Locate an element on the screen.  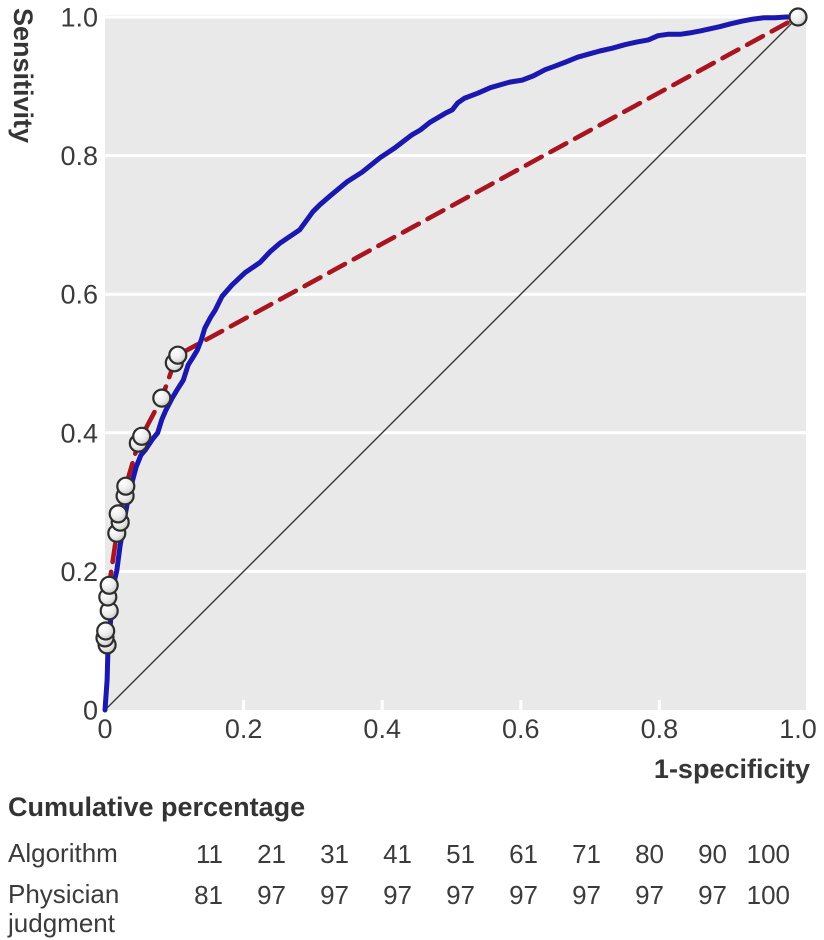
y-tick-label: 0.8 is located at coordinates (79, 156).